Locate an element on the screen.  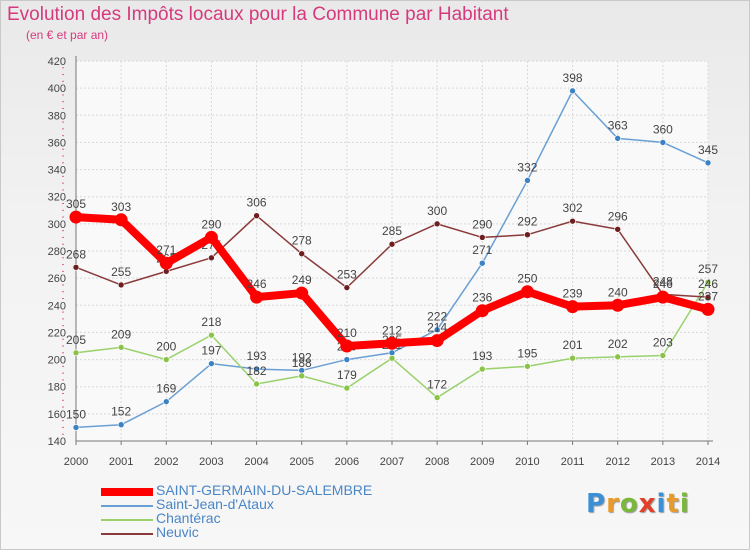
data-label: 192 is located at coordinates (302, 357).